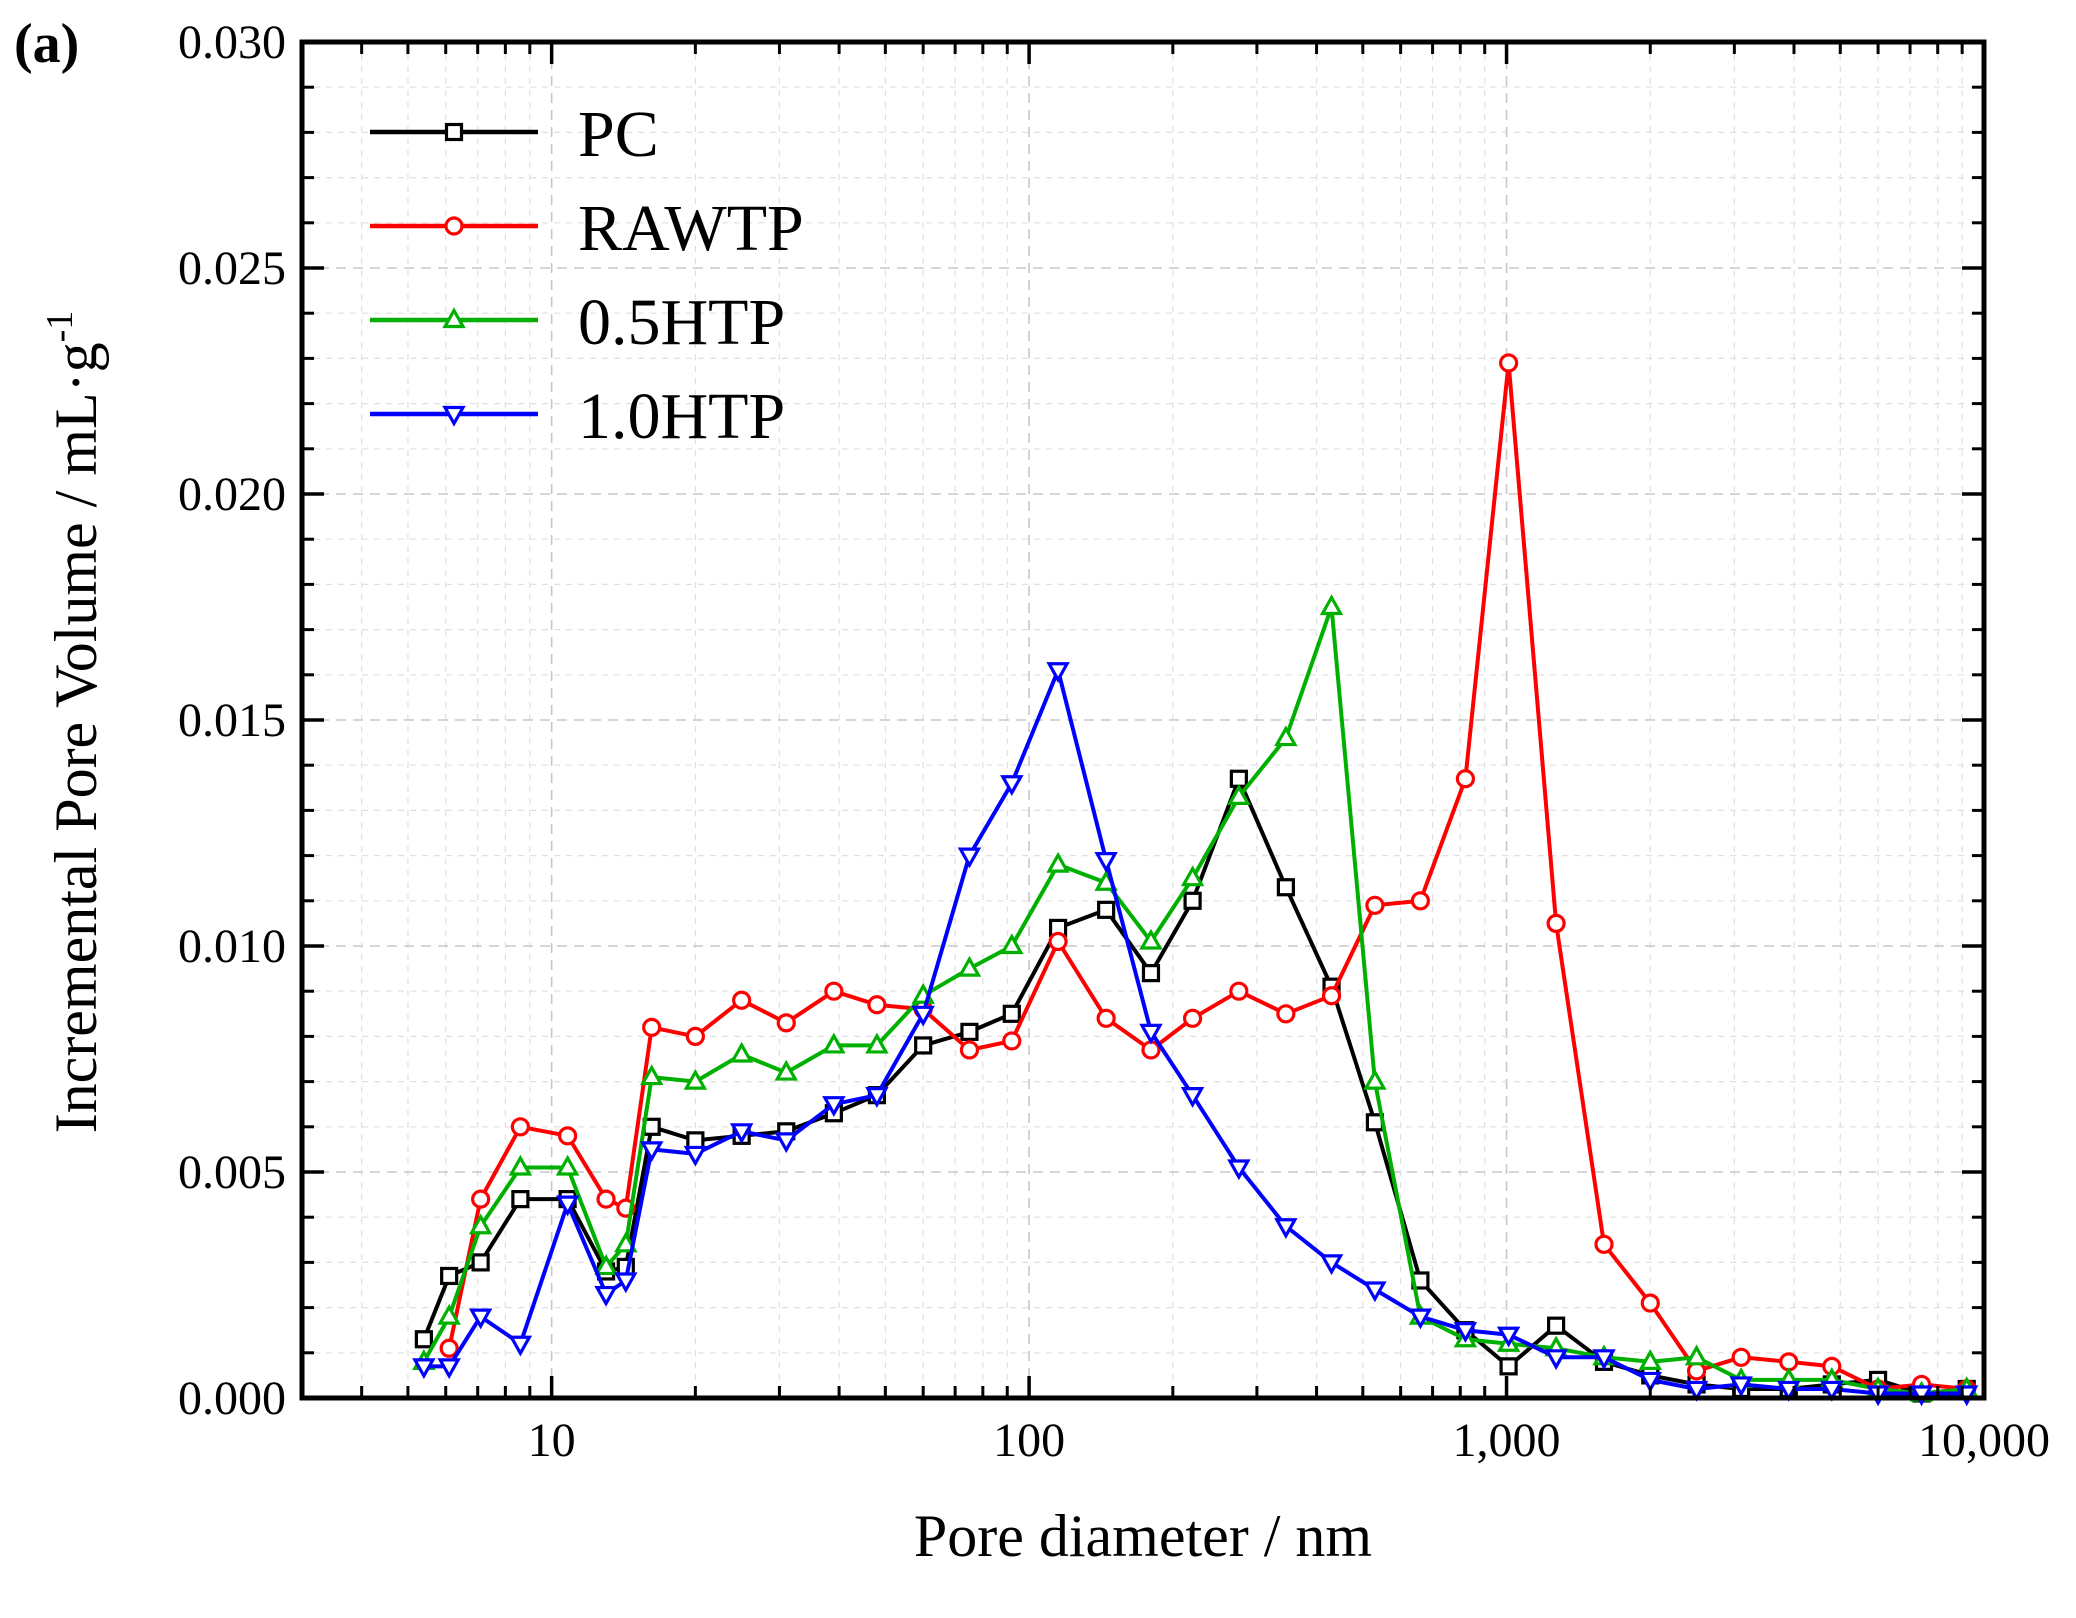 This screenshot has width=2076, height=1618. I want to click on legend-label-rawtp: RAWTP, so click(691, 228).